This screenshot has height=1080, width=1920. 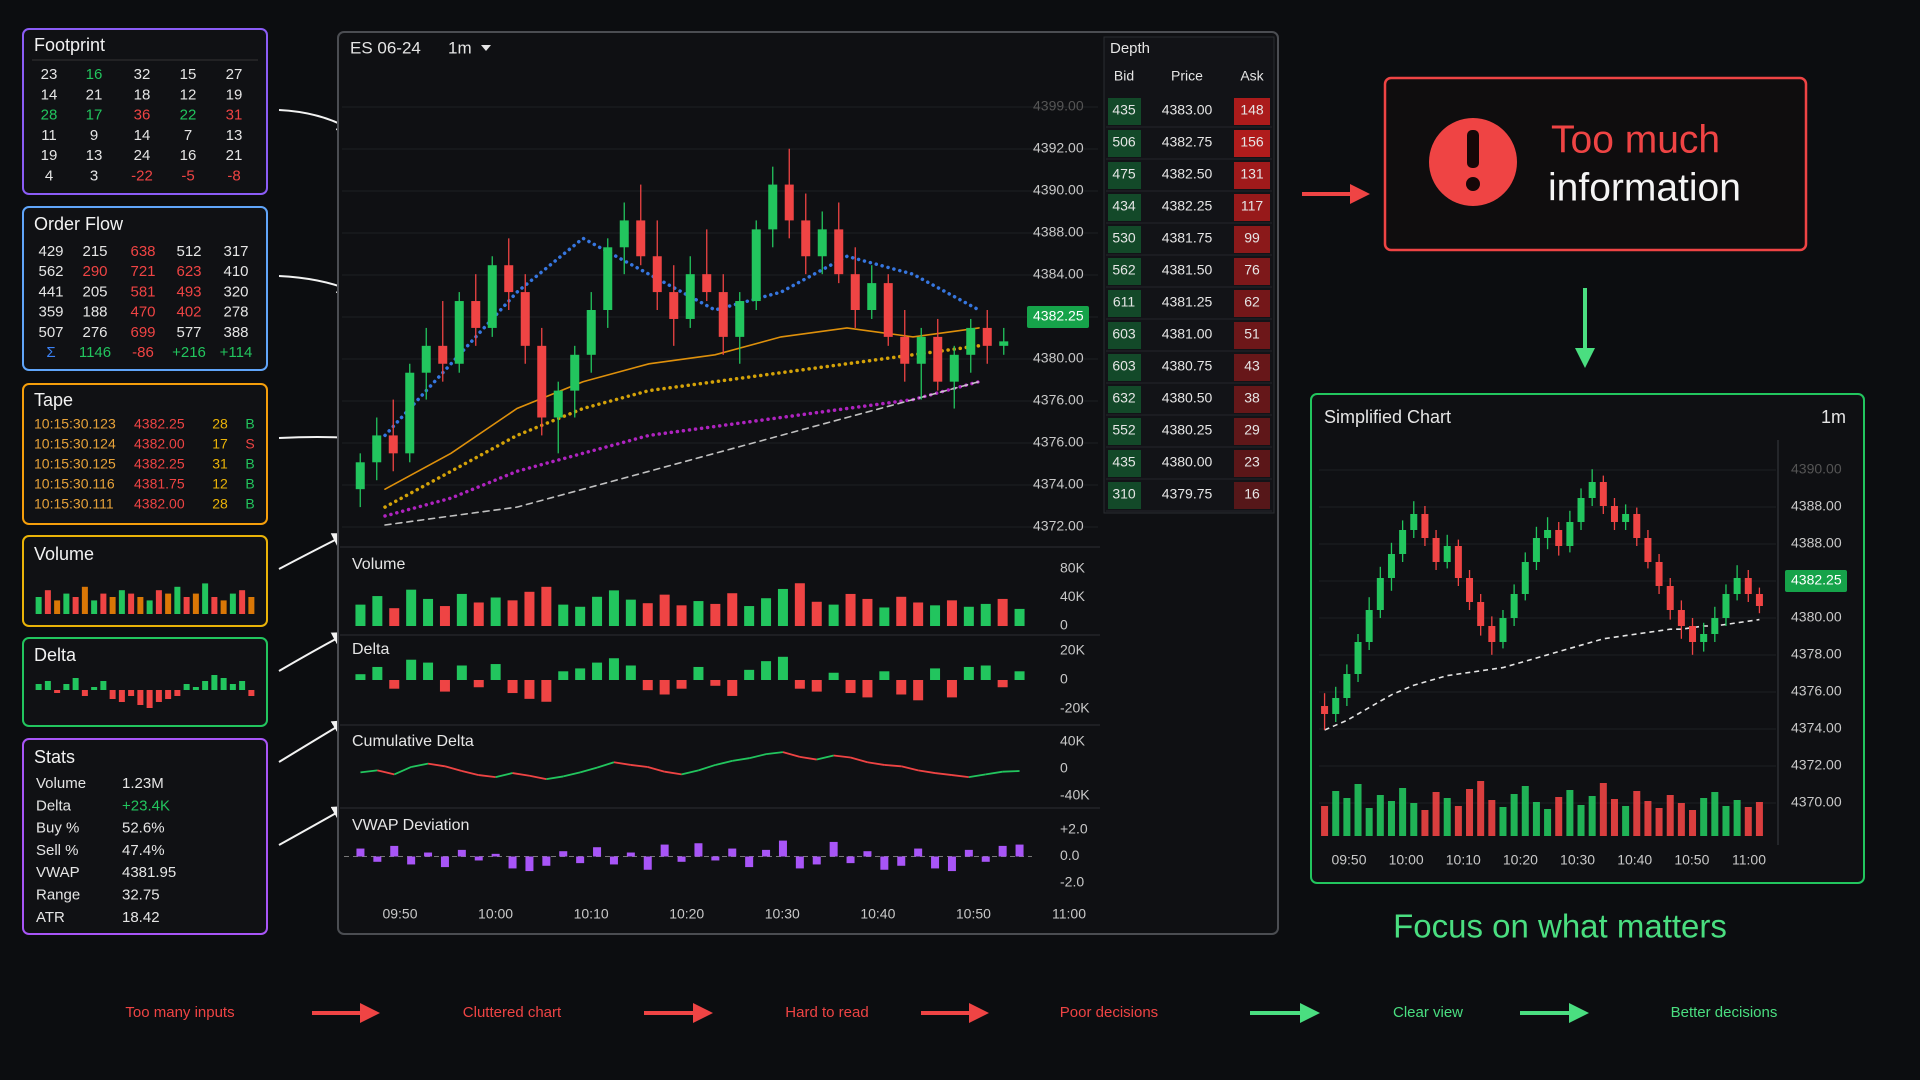 I want to click on depth-header: Price, so click(x=1187, y=76).